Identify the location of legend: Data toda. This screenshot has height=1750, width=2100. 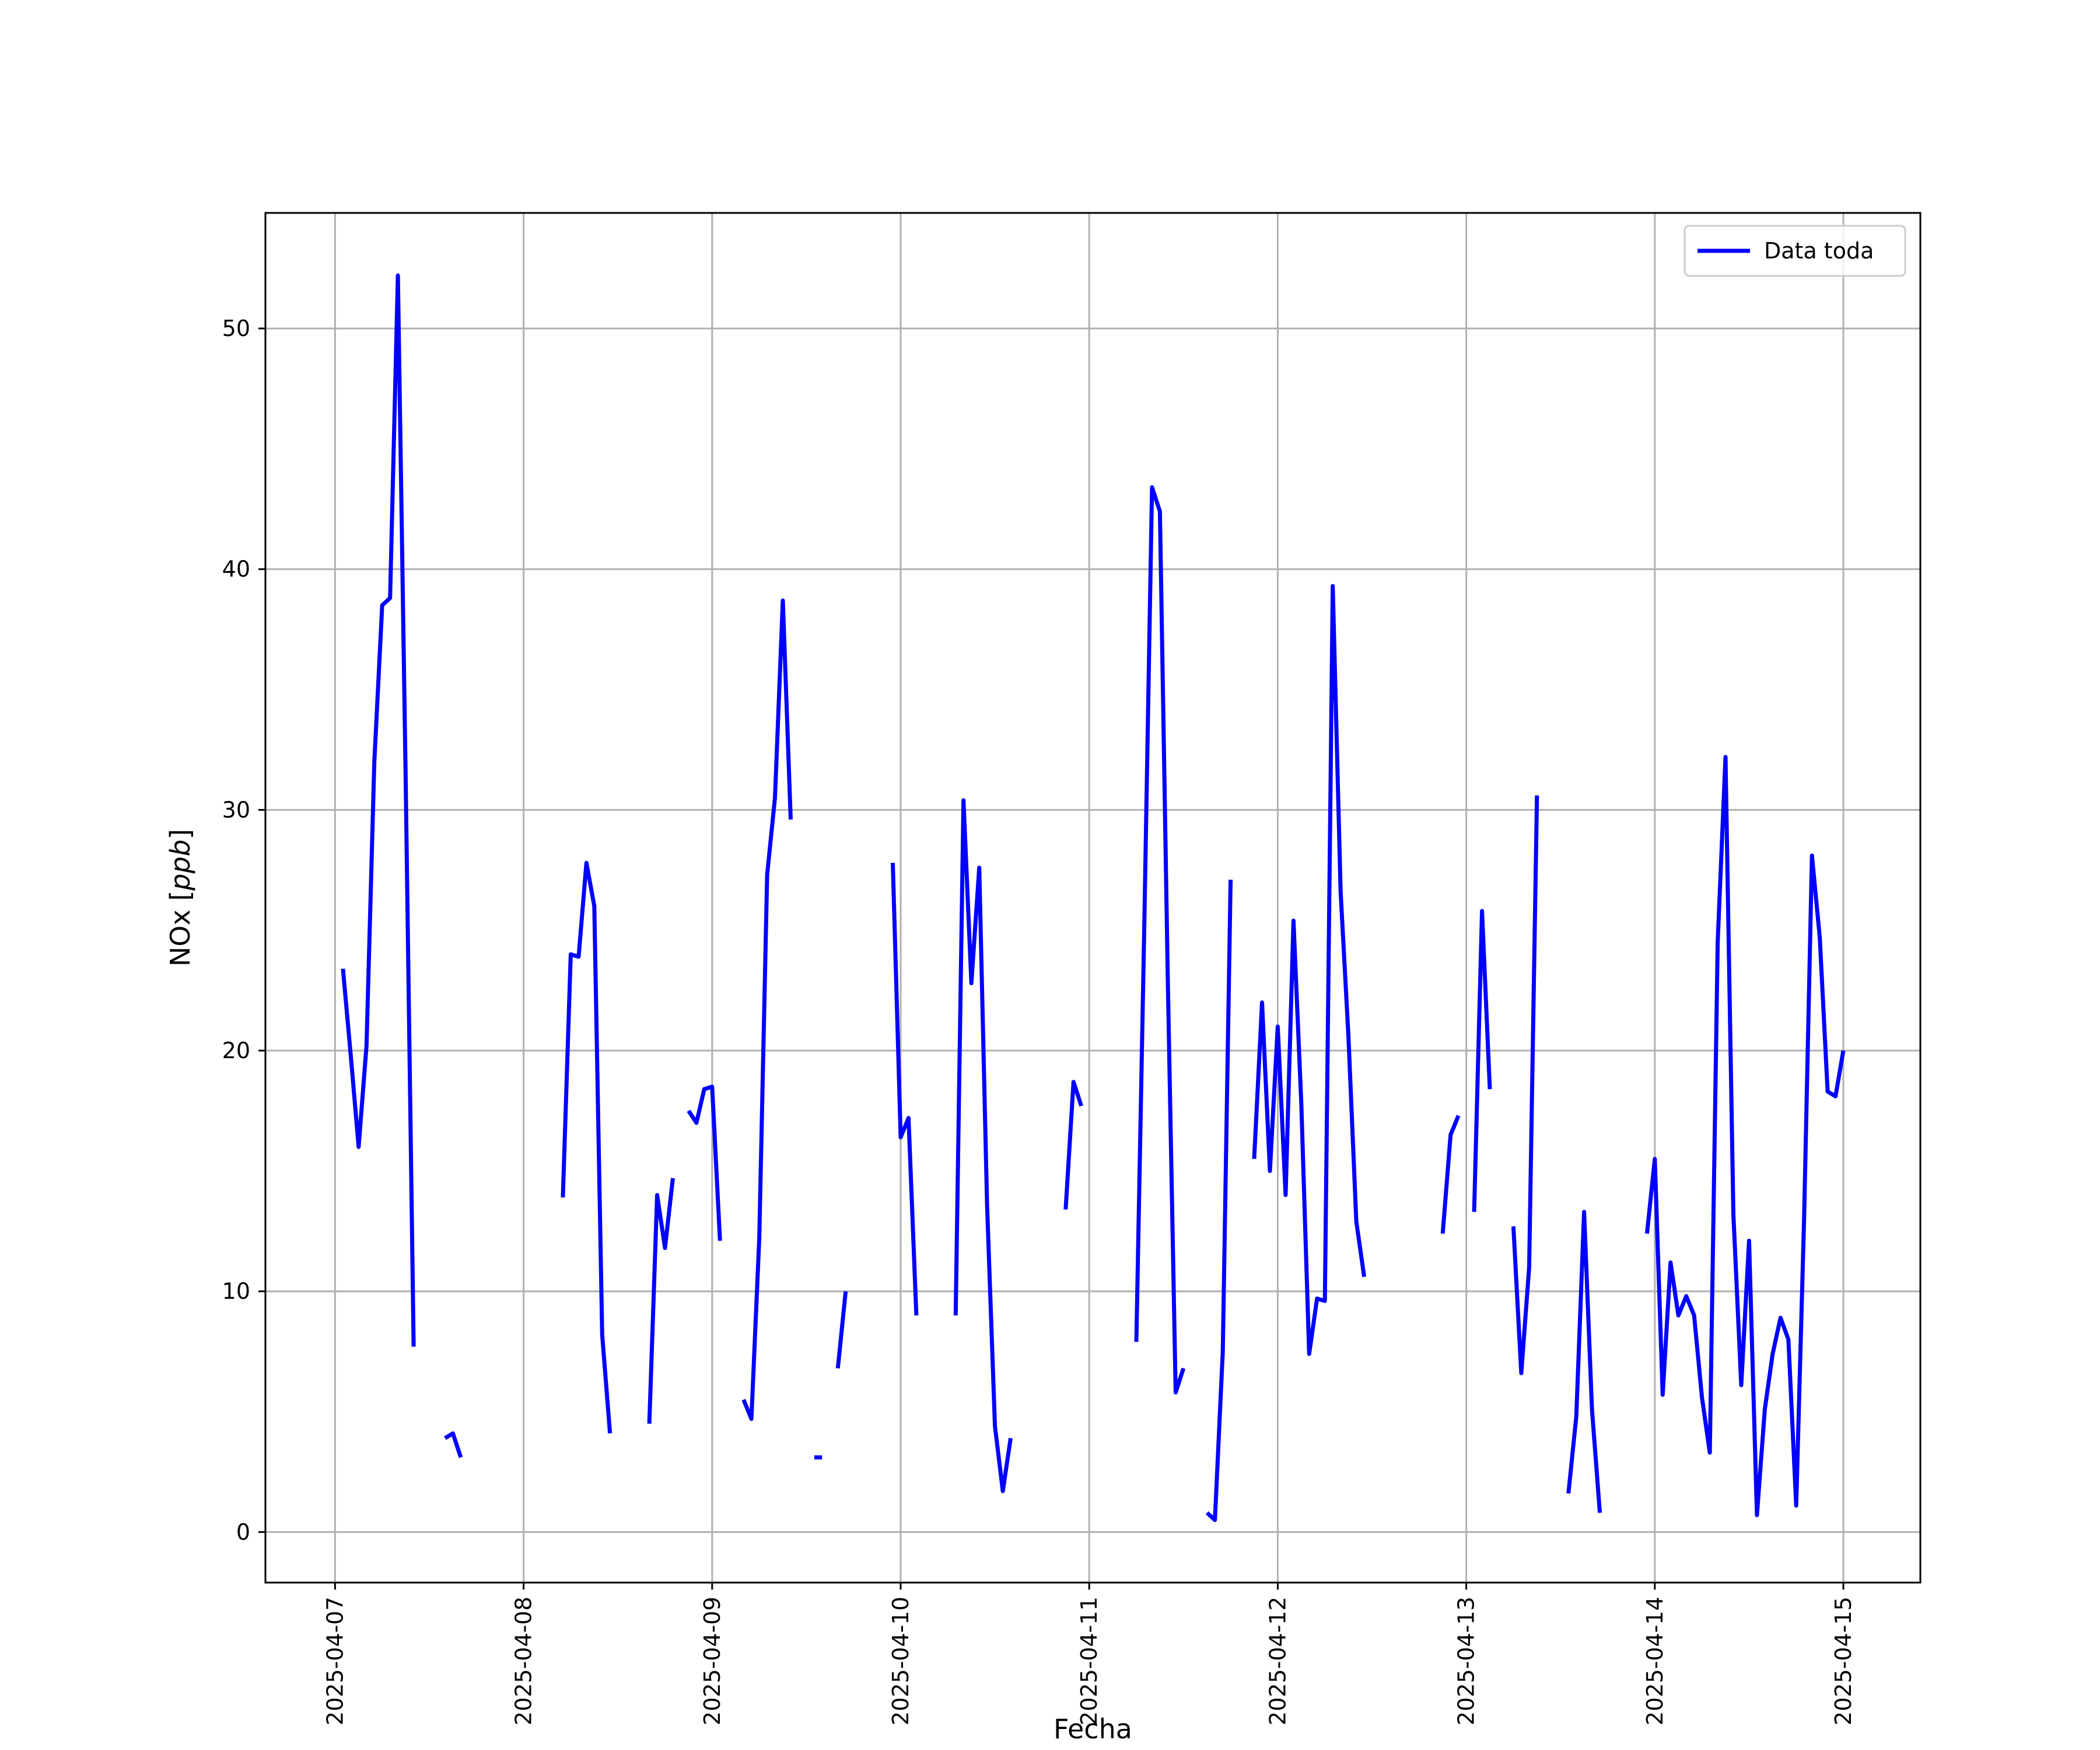
(1795, 251).